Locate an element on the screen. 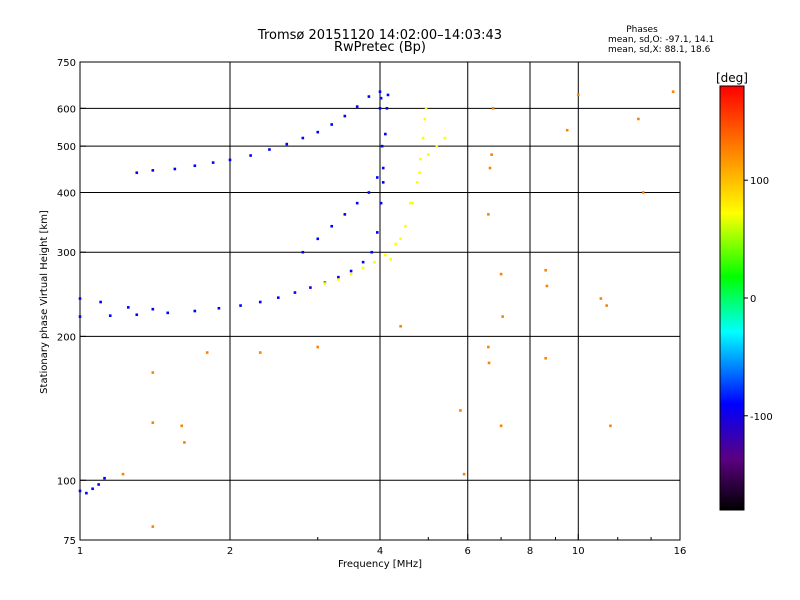 This screenshot has width=800, height=600. x-tick-label: 16 is located at coordinates (680, 551).